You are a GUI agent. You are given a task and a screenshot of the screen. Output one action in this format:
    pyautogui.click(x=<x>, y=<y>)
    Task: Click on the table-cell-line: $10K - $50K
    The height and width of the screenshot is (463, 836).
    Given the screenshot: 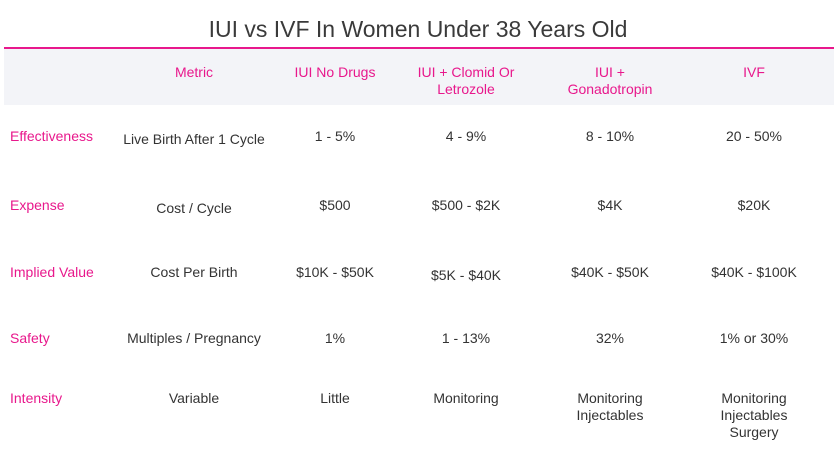 What is the action you would take?
    pyautogui.click(x=335, y=272)
    